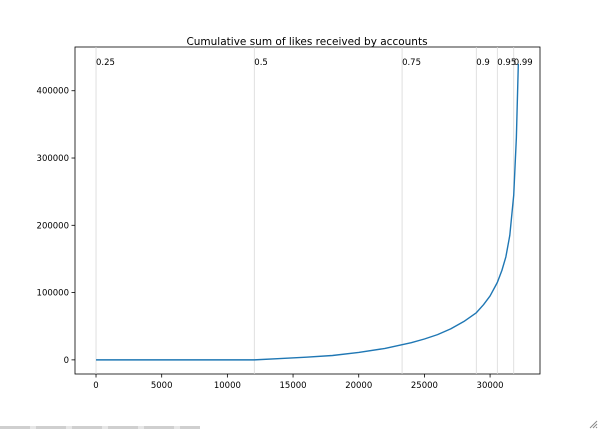  Describe the element at coordinates (358, 386) in the screenshot. I see `x-tick-label: 20000` at that location.